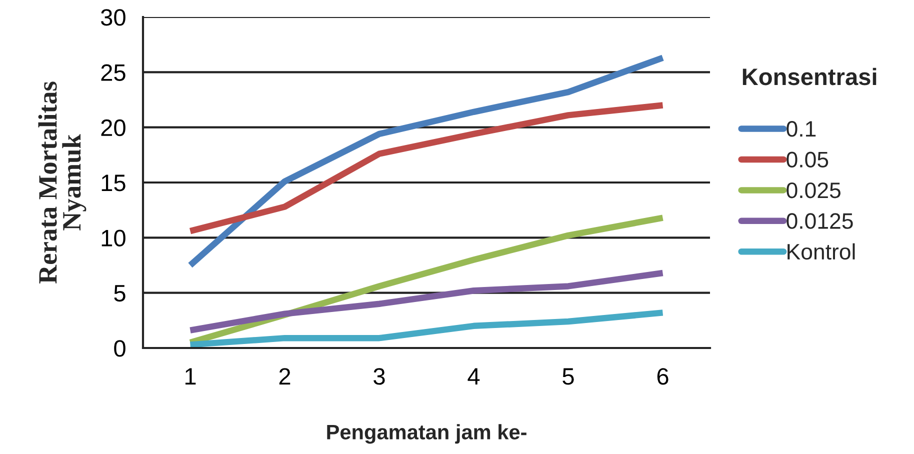  I want to click on x-tick-label: 3, so click(379, 376).